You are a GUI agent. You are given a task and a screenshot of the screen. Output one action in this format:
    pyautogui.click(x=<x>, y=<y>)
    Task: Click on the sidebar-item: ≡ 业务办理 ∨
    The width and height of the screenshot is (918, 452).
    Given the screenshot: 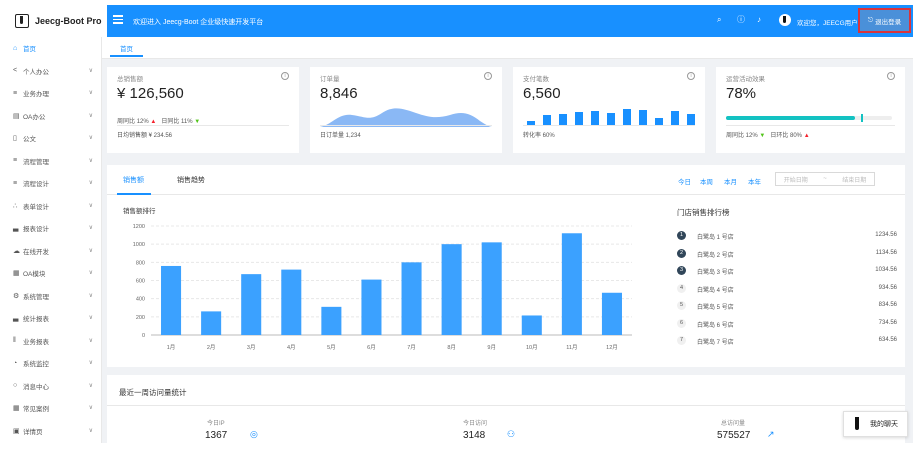 What is the action you would take?
    pyautogui.click(x=53, y=93)
    